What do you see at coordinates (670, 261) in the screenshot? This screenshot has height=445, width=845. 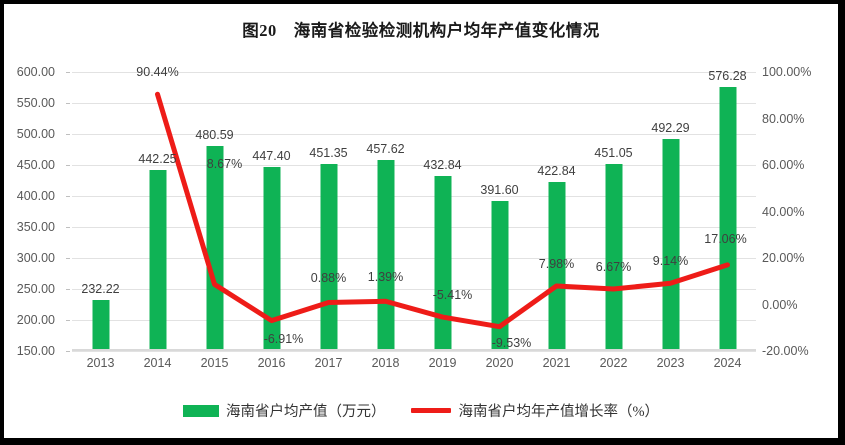 I see `line-value-label: 9.14%` at bounding box center [670, 261].